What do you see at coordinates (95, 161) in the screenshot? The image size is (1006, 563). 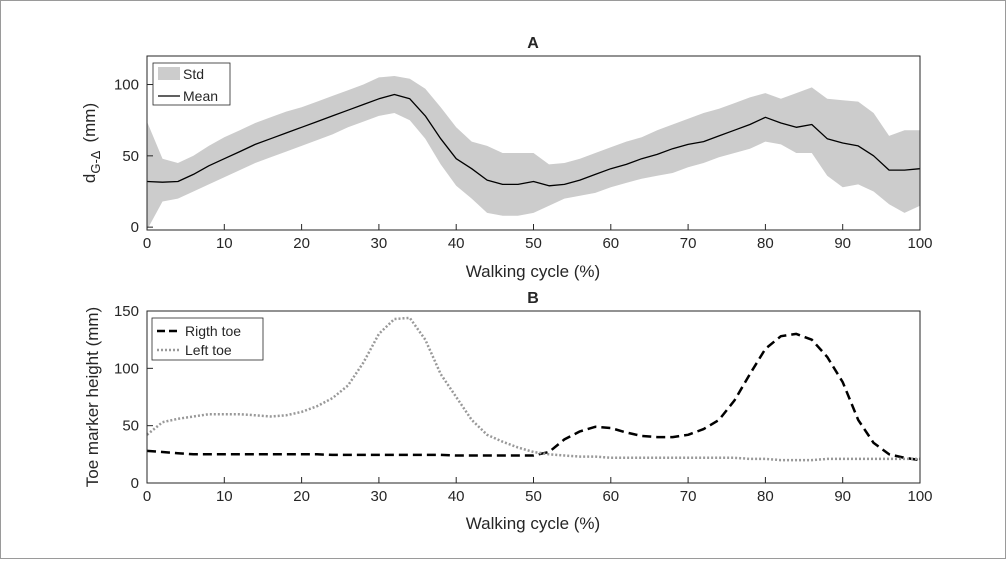 I see `panel-a-y-axis-label-sub: G-Δ` at bounding box center [95, 161].